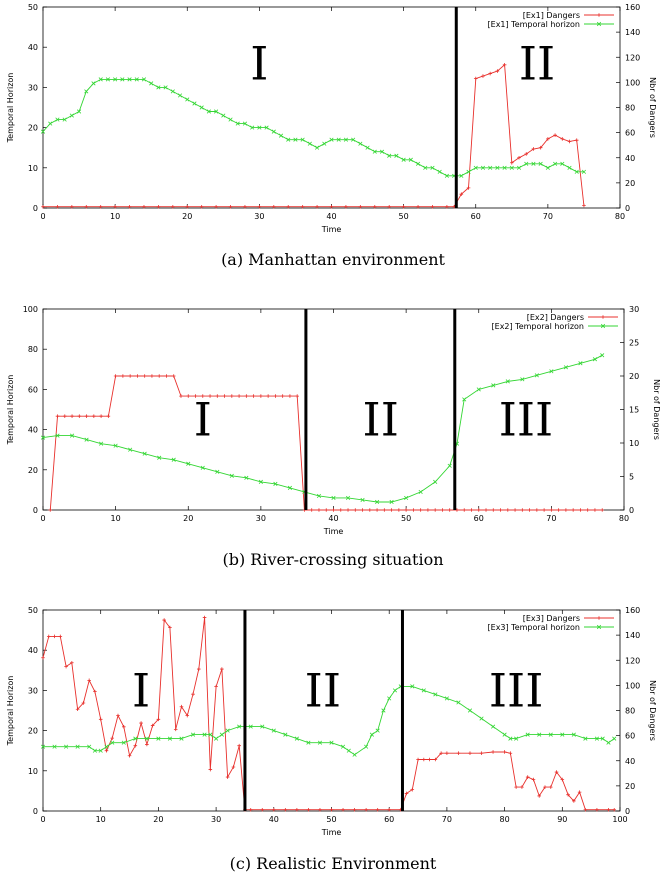 The image size is (667, 881). I want to click on x-tick-label: 50, so click(404, 216).